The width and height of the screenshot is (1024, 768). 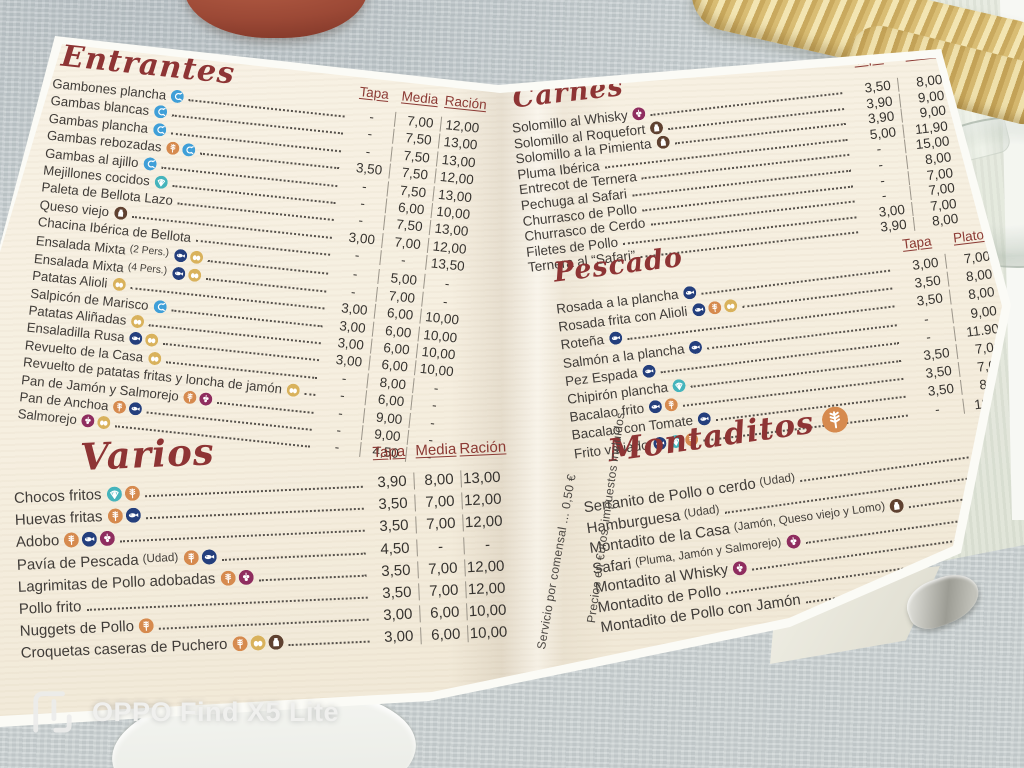 What do you see at coordinates (37, 541) in the screenshot?
I see `menu-item-name: Adobo` at bounding box center [37, 541].